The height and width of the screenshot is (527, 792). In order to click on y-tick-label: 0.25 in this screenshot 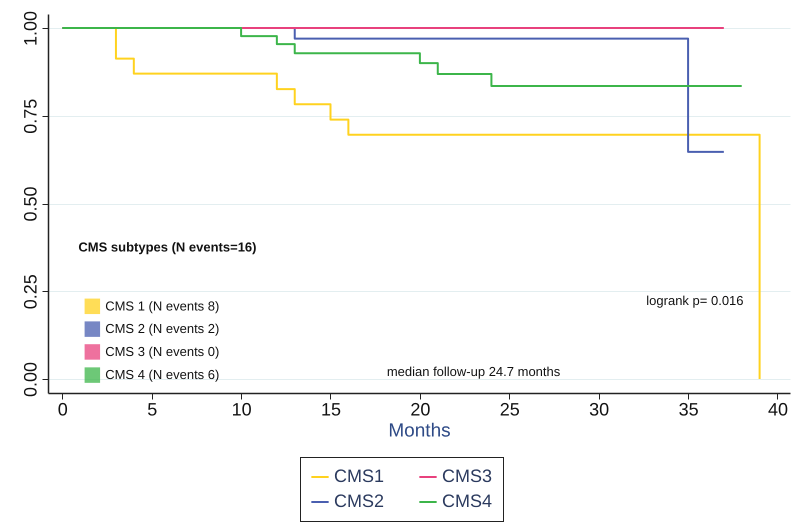, I will do `click(30, 292)`.